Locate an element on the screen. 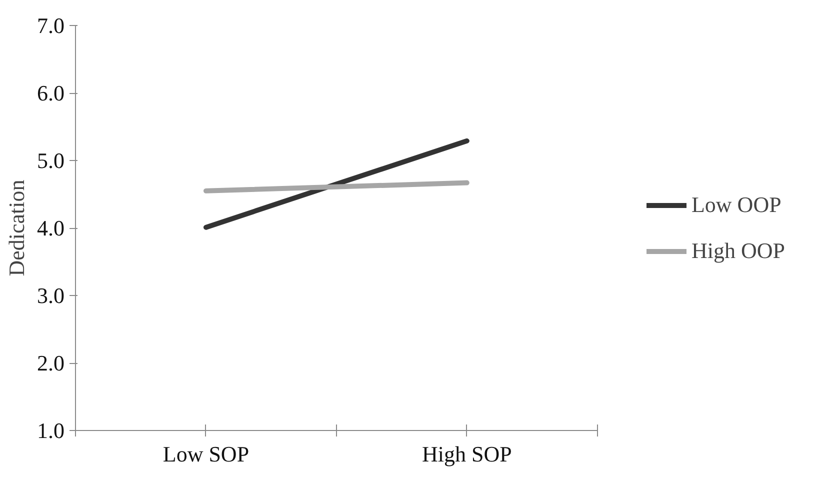 The height and width of the screenshot is (504, 836). y-tick-label: 5.0 is located at coordinates (50, 160).